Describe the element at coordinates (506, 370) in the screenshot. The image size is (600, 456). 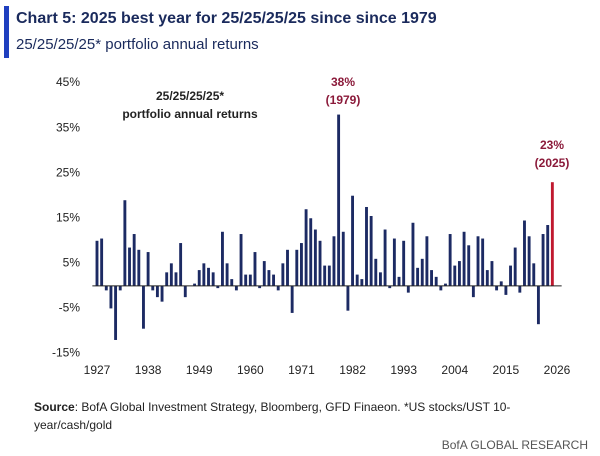
I see `x-tick-label: 2015` at that location.